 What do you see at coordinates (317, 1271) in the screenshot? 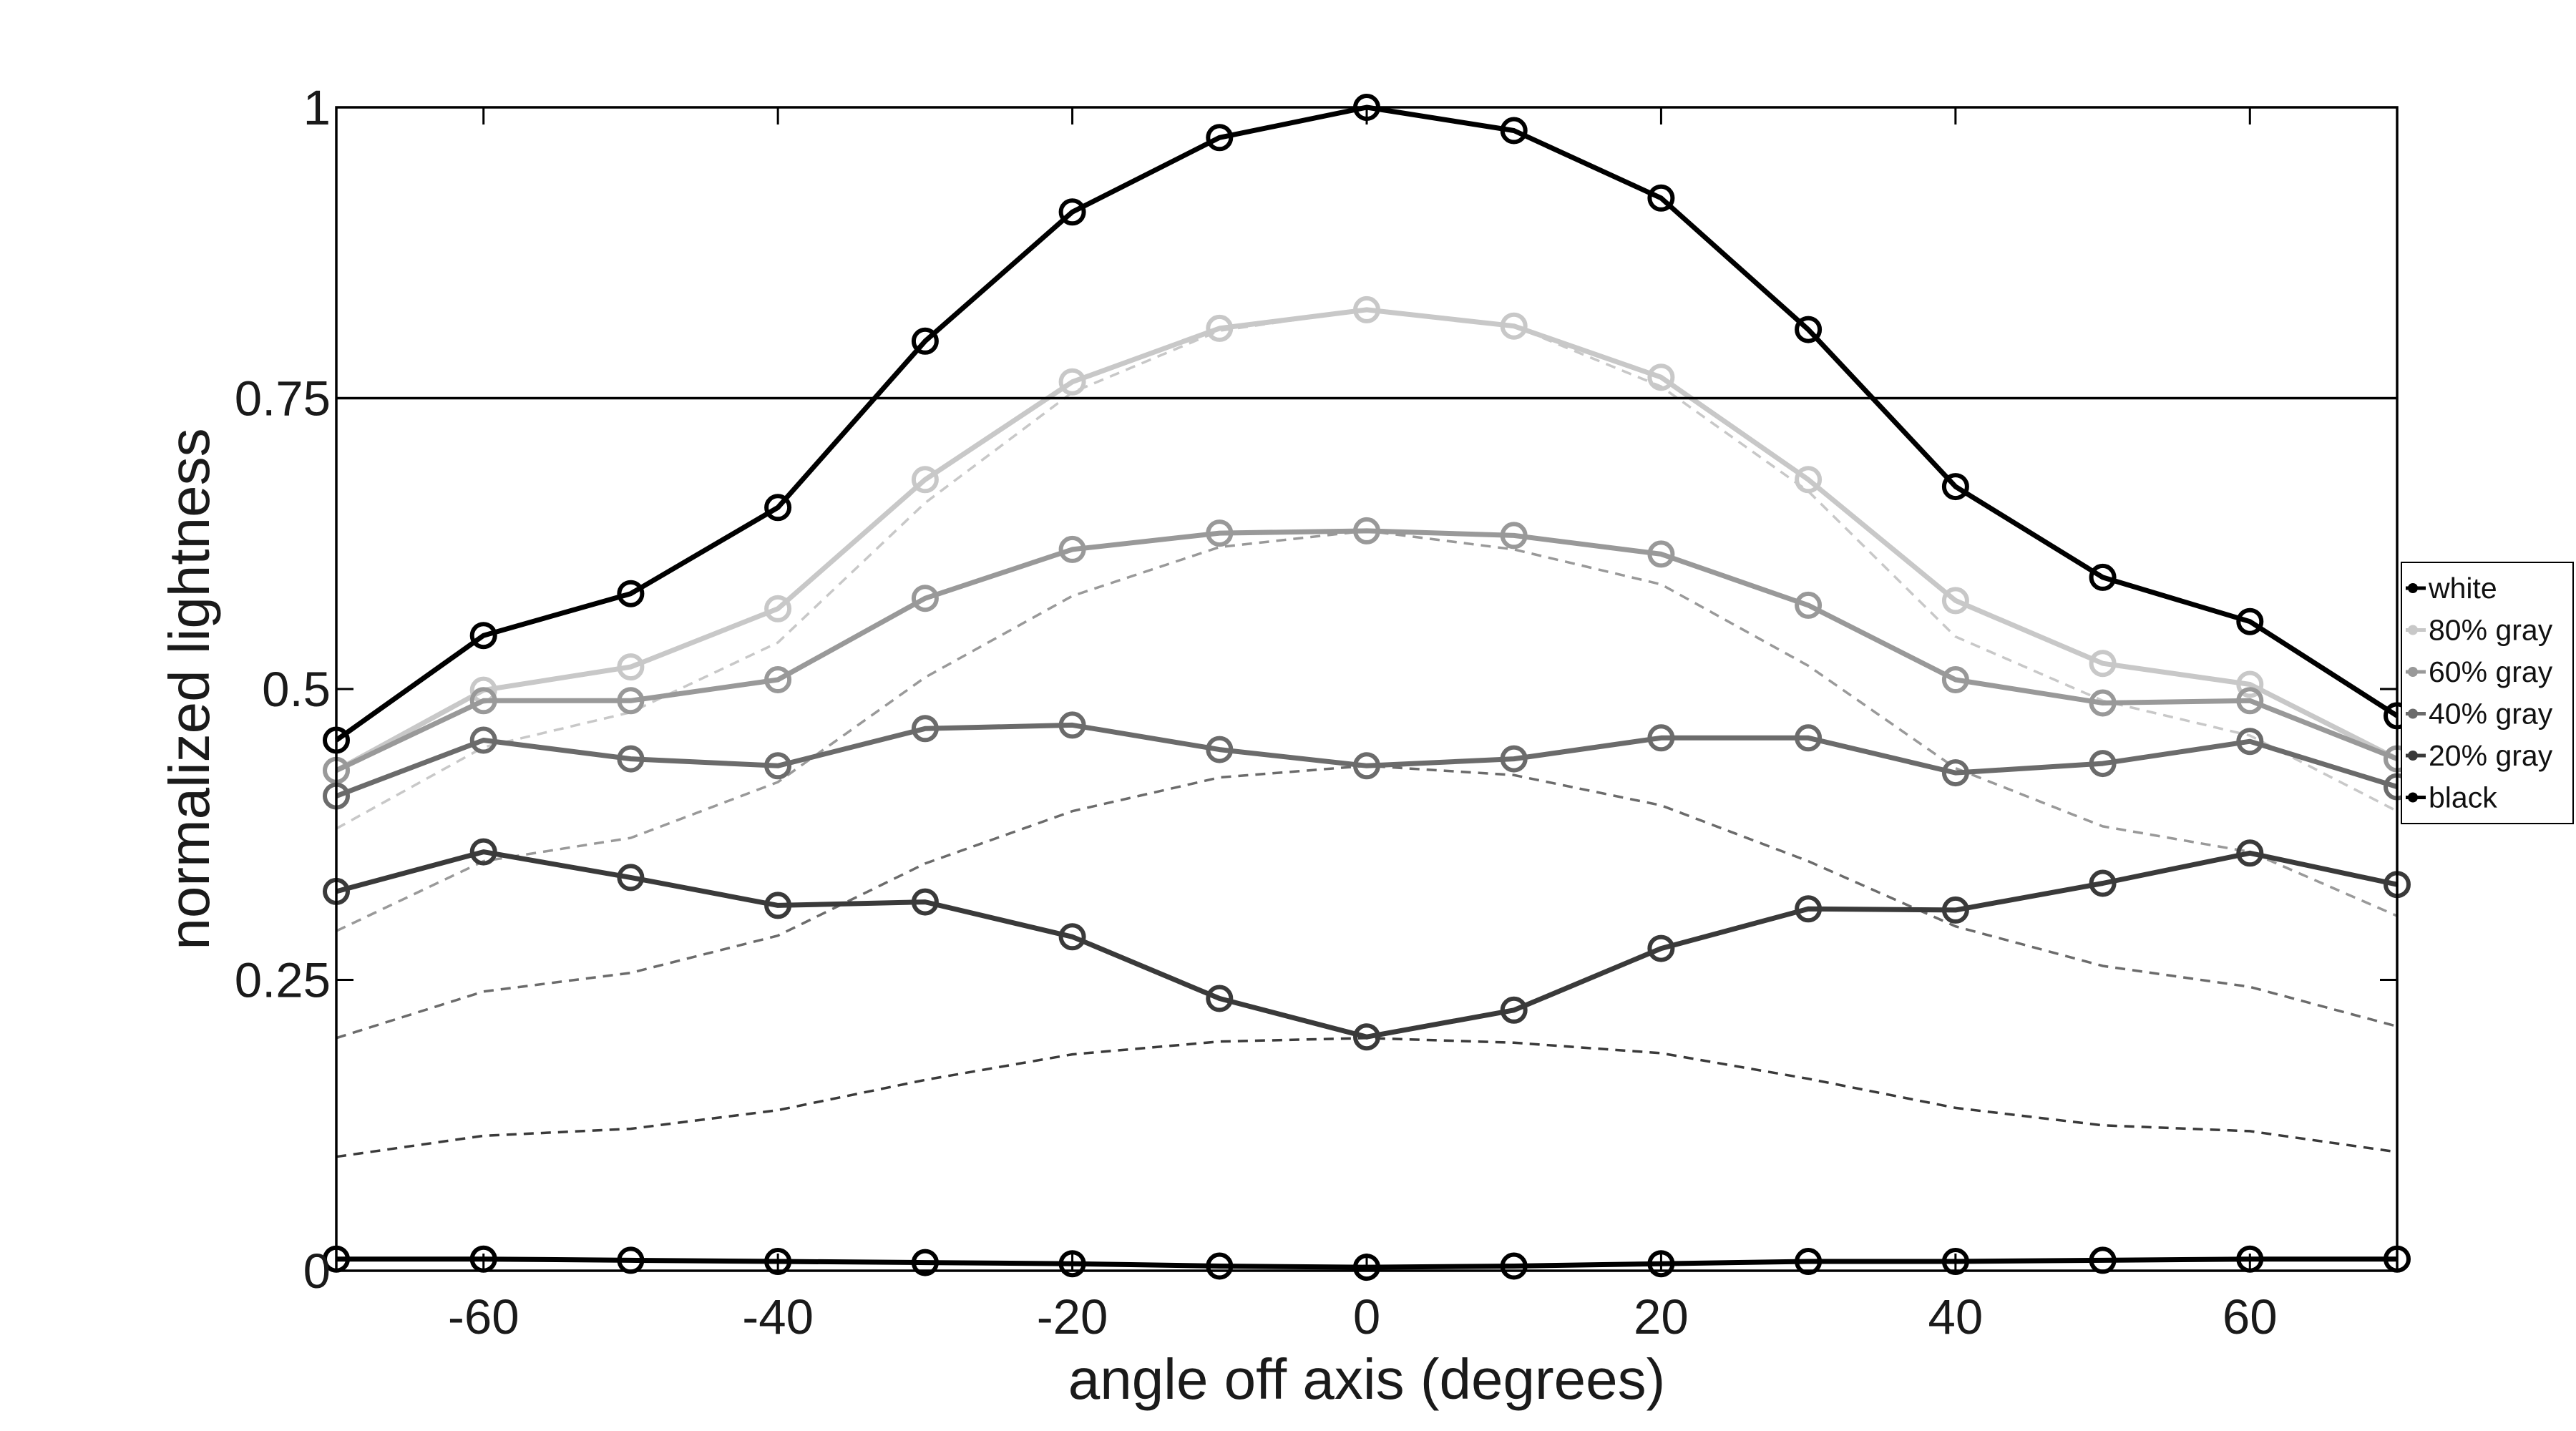
I see `y-tick-label: 0` at bounding box center [317, 1271].